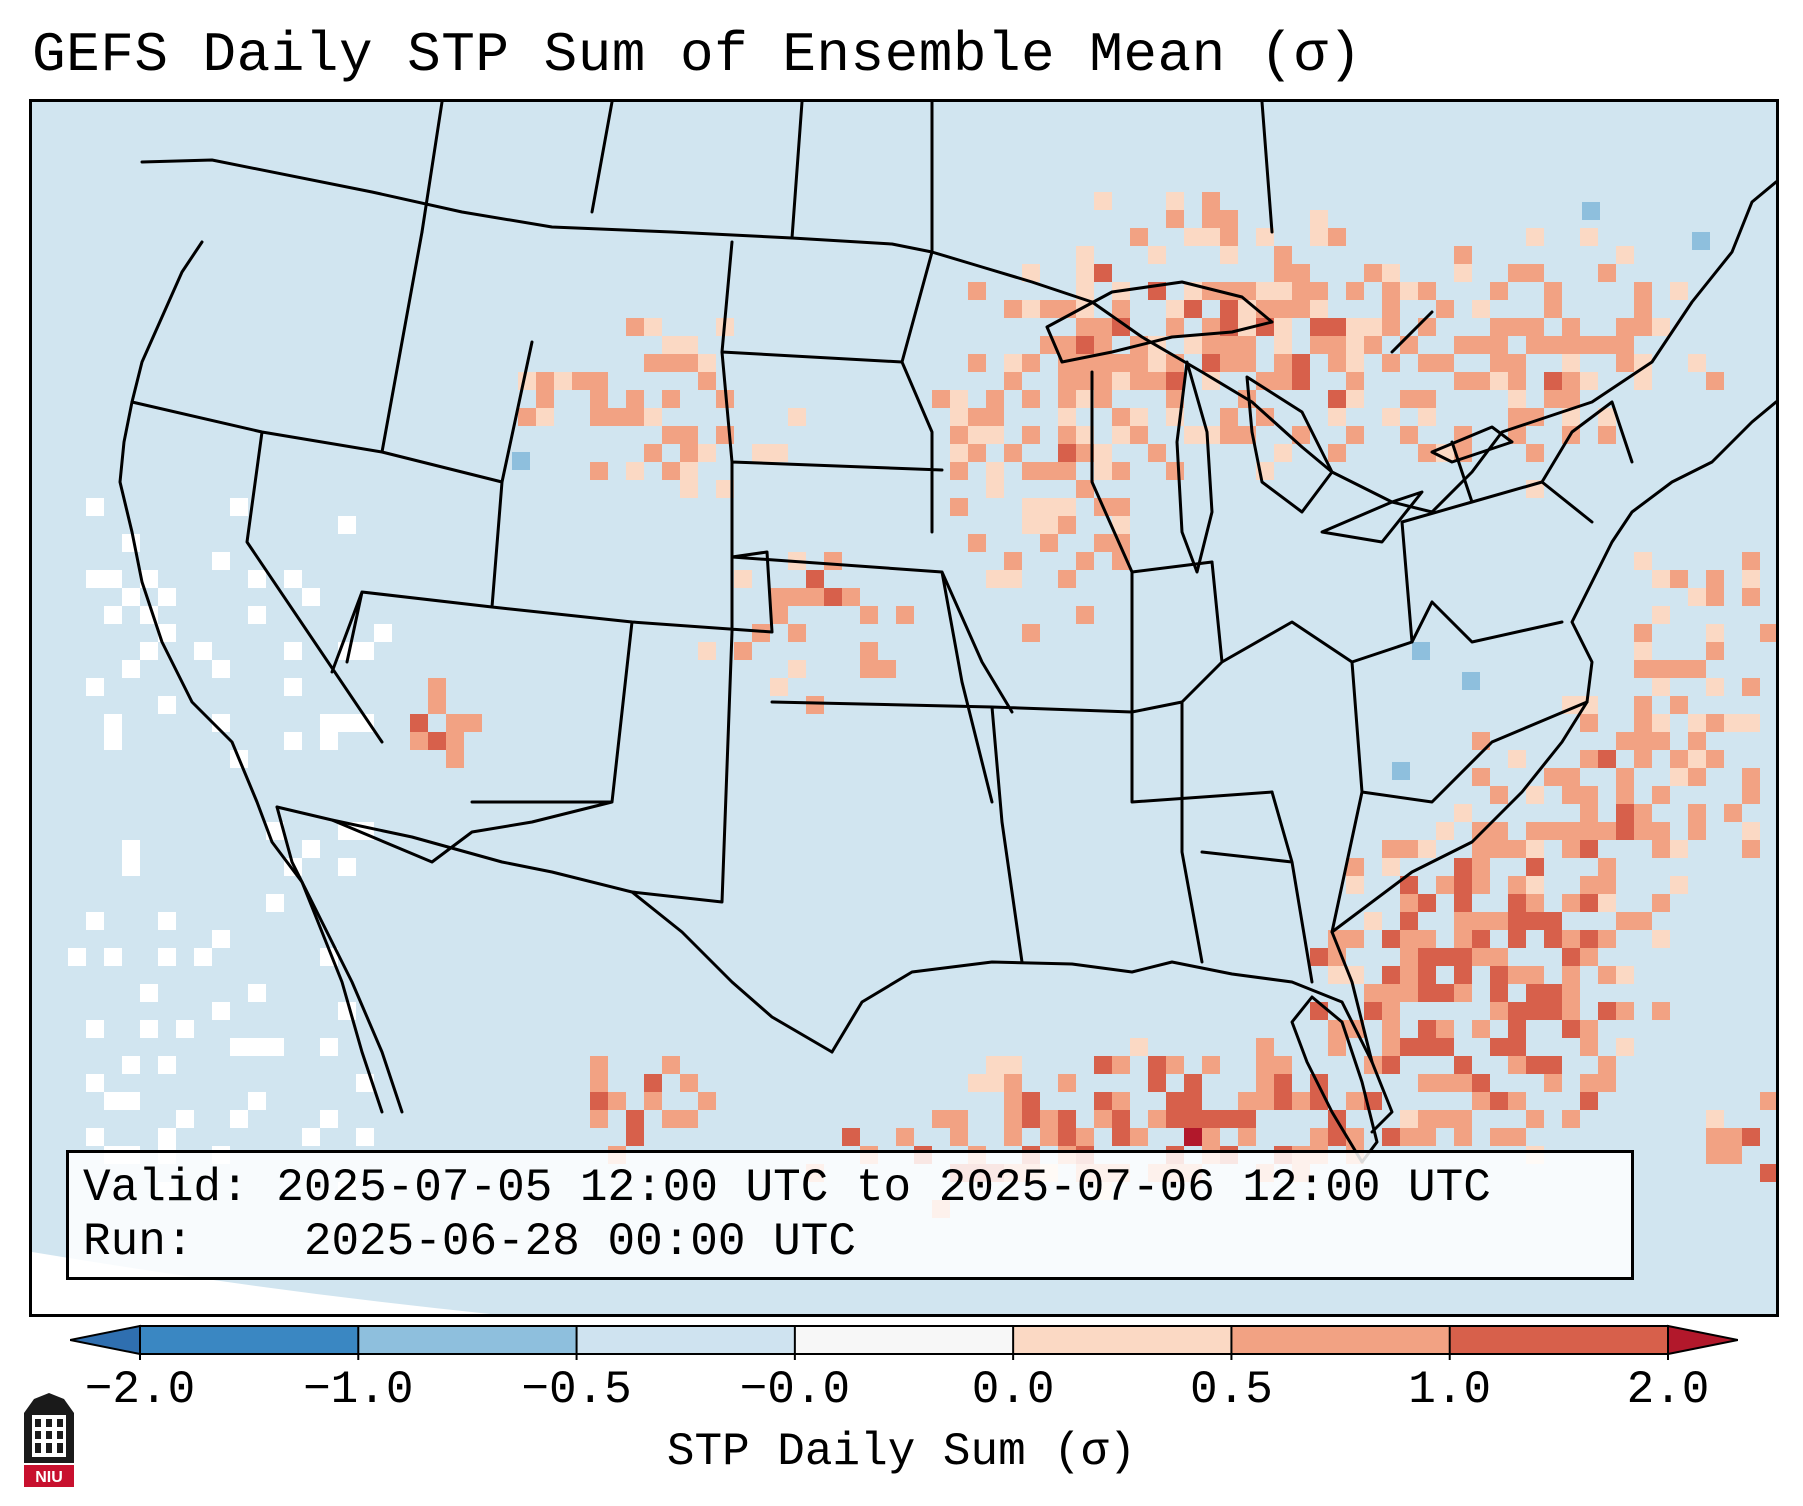 Image resolution: width=1803 pixels, height=1506 pixels. Describe the element at coordinates (927, 228) in the screenshot. I see `canada-province-lines` at that location.